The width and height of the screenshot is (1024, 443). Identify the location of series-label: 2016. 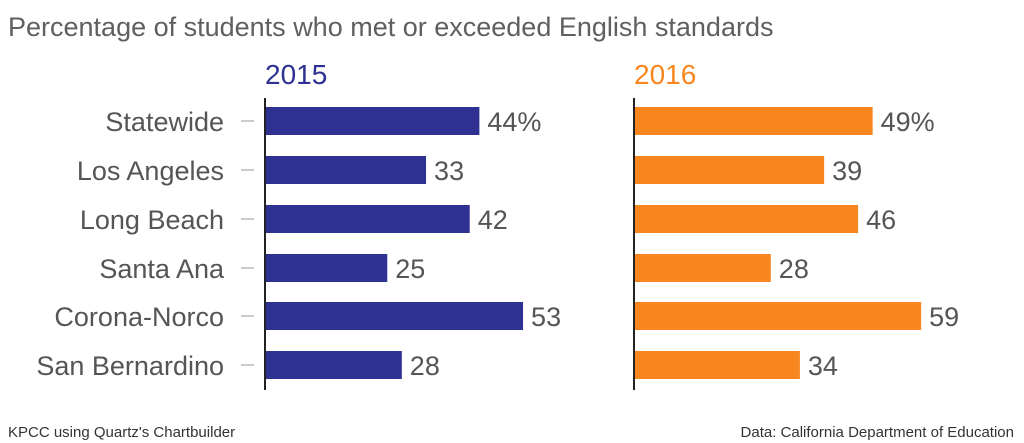
(665, 74).